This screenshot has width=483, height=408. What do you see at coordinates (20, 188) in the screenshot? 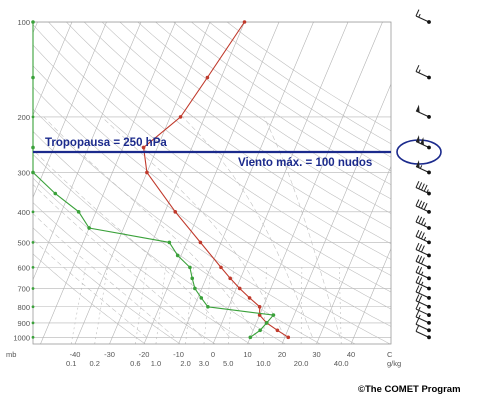
I see `pressure-axis: 100 200 300 400 500 600 700 800 900 1000 mb` at bounding box center [20, 188].